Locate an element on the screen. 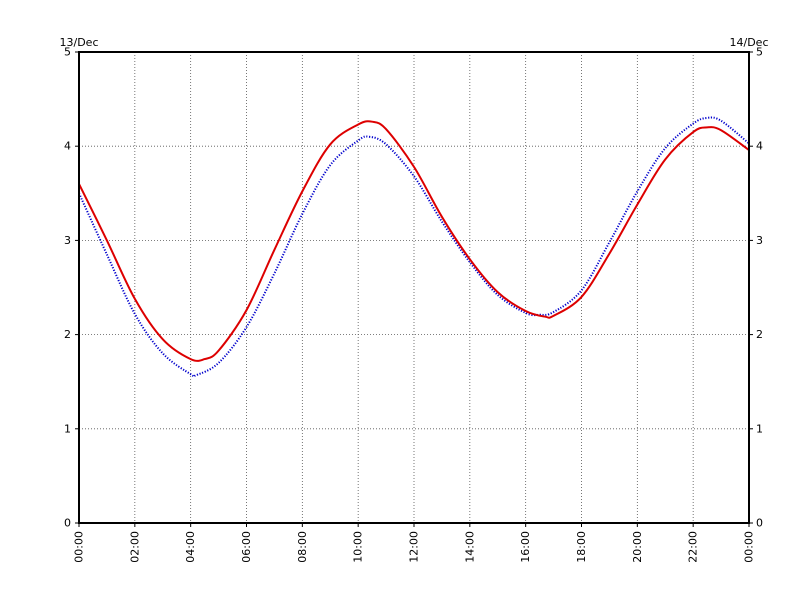 Image resolution: width=800 pixels, height=600 pixels. y-tick-label-left: 5 is located at coordinates (67, 52).